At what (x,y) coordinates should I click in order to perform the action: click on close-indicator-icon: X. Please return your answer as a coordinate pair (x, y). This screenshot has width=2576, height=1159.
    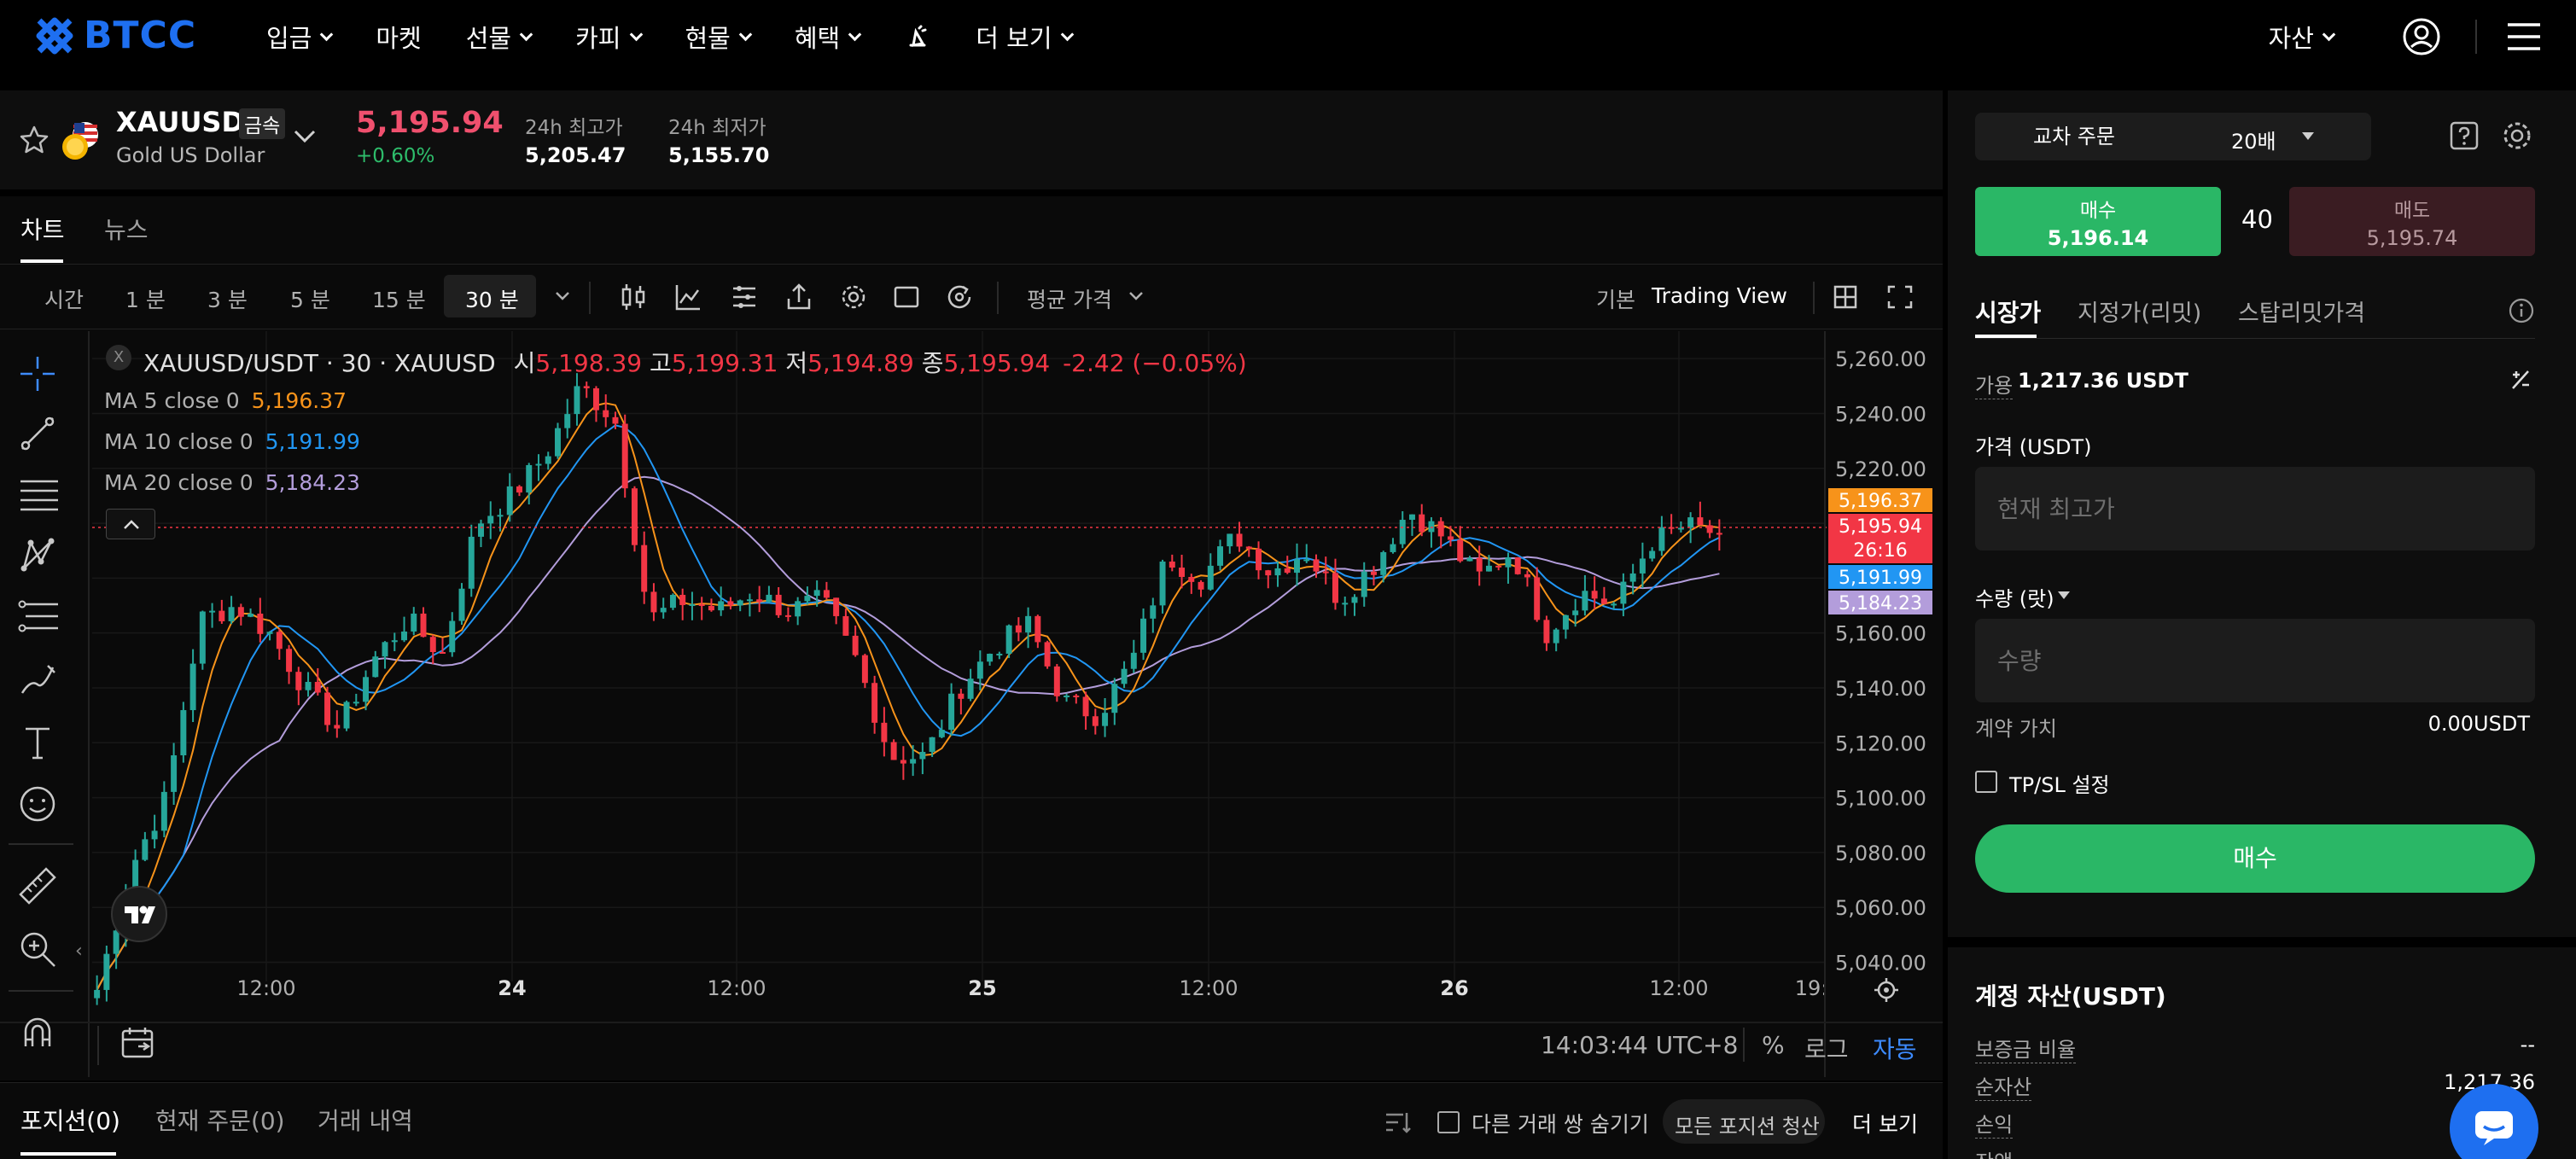
    Looking at the image, I should click on (118, 357).